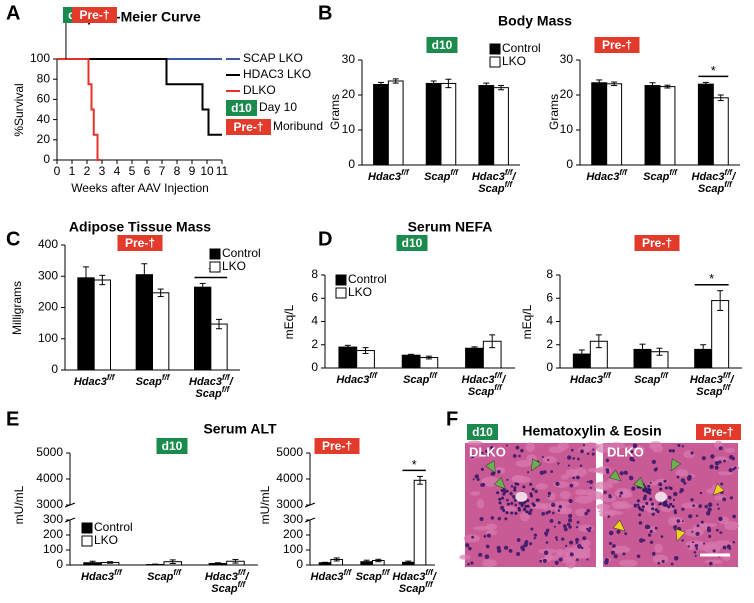 The image size is (754, 603). What do you see at coordinates (314, 321) in the screenshot?
I see `y-tick-label: 4` at bounding box center [314, 321].